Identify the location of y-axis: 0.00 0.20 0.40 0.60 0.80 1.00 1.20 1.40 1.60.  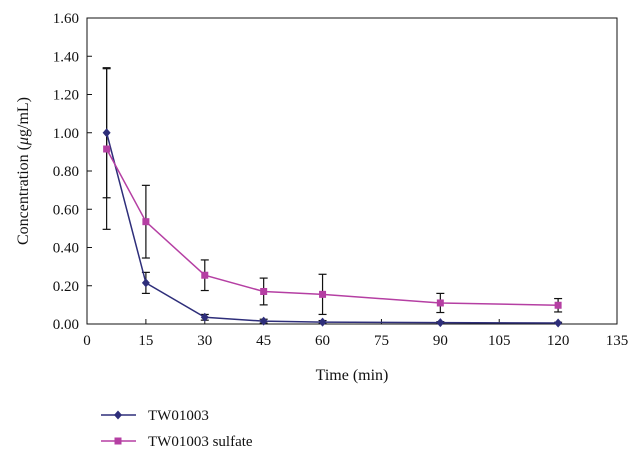
(72, 172).